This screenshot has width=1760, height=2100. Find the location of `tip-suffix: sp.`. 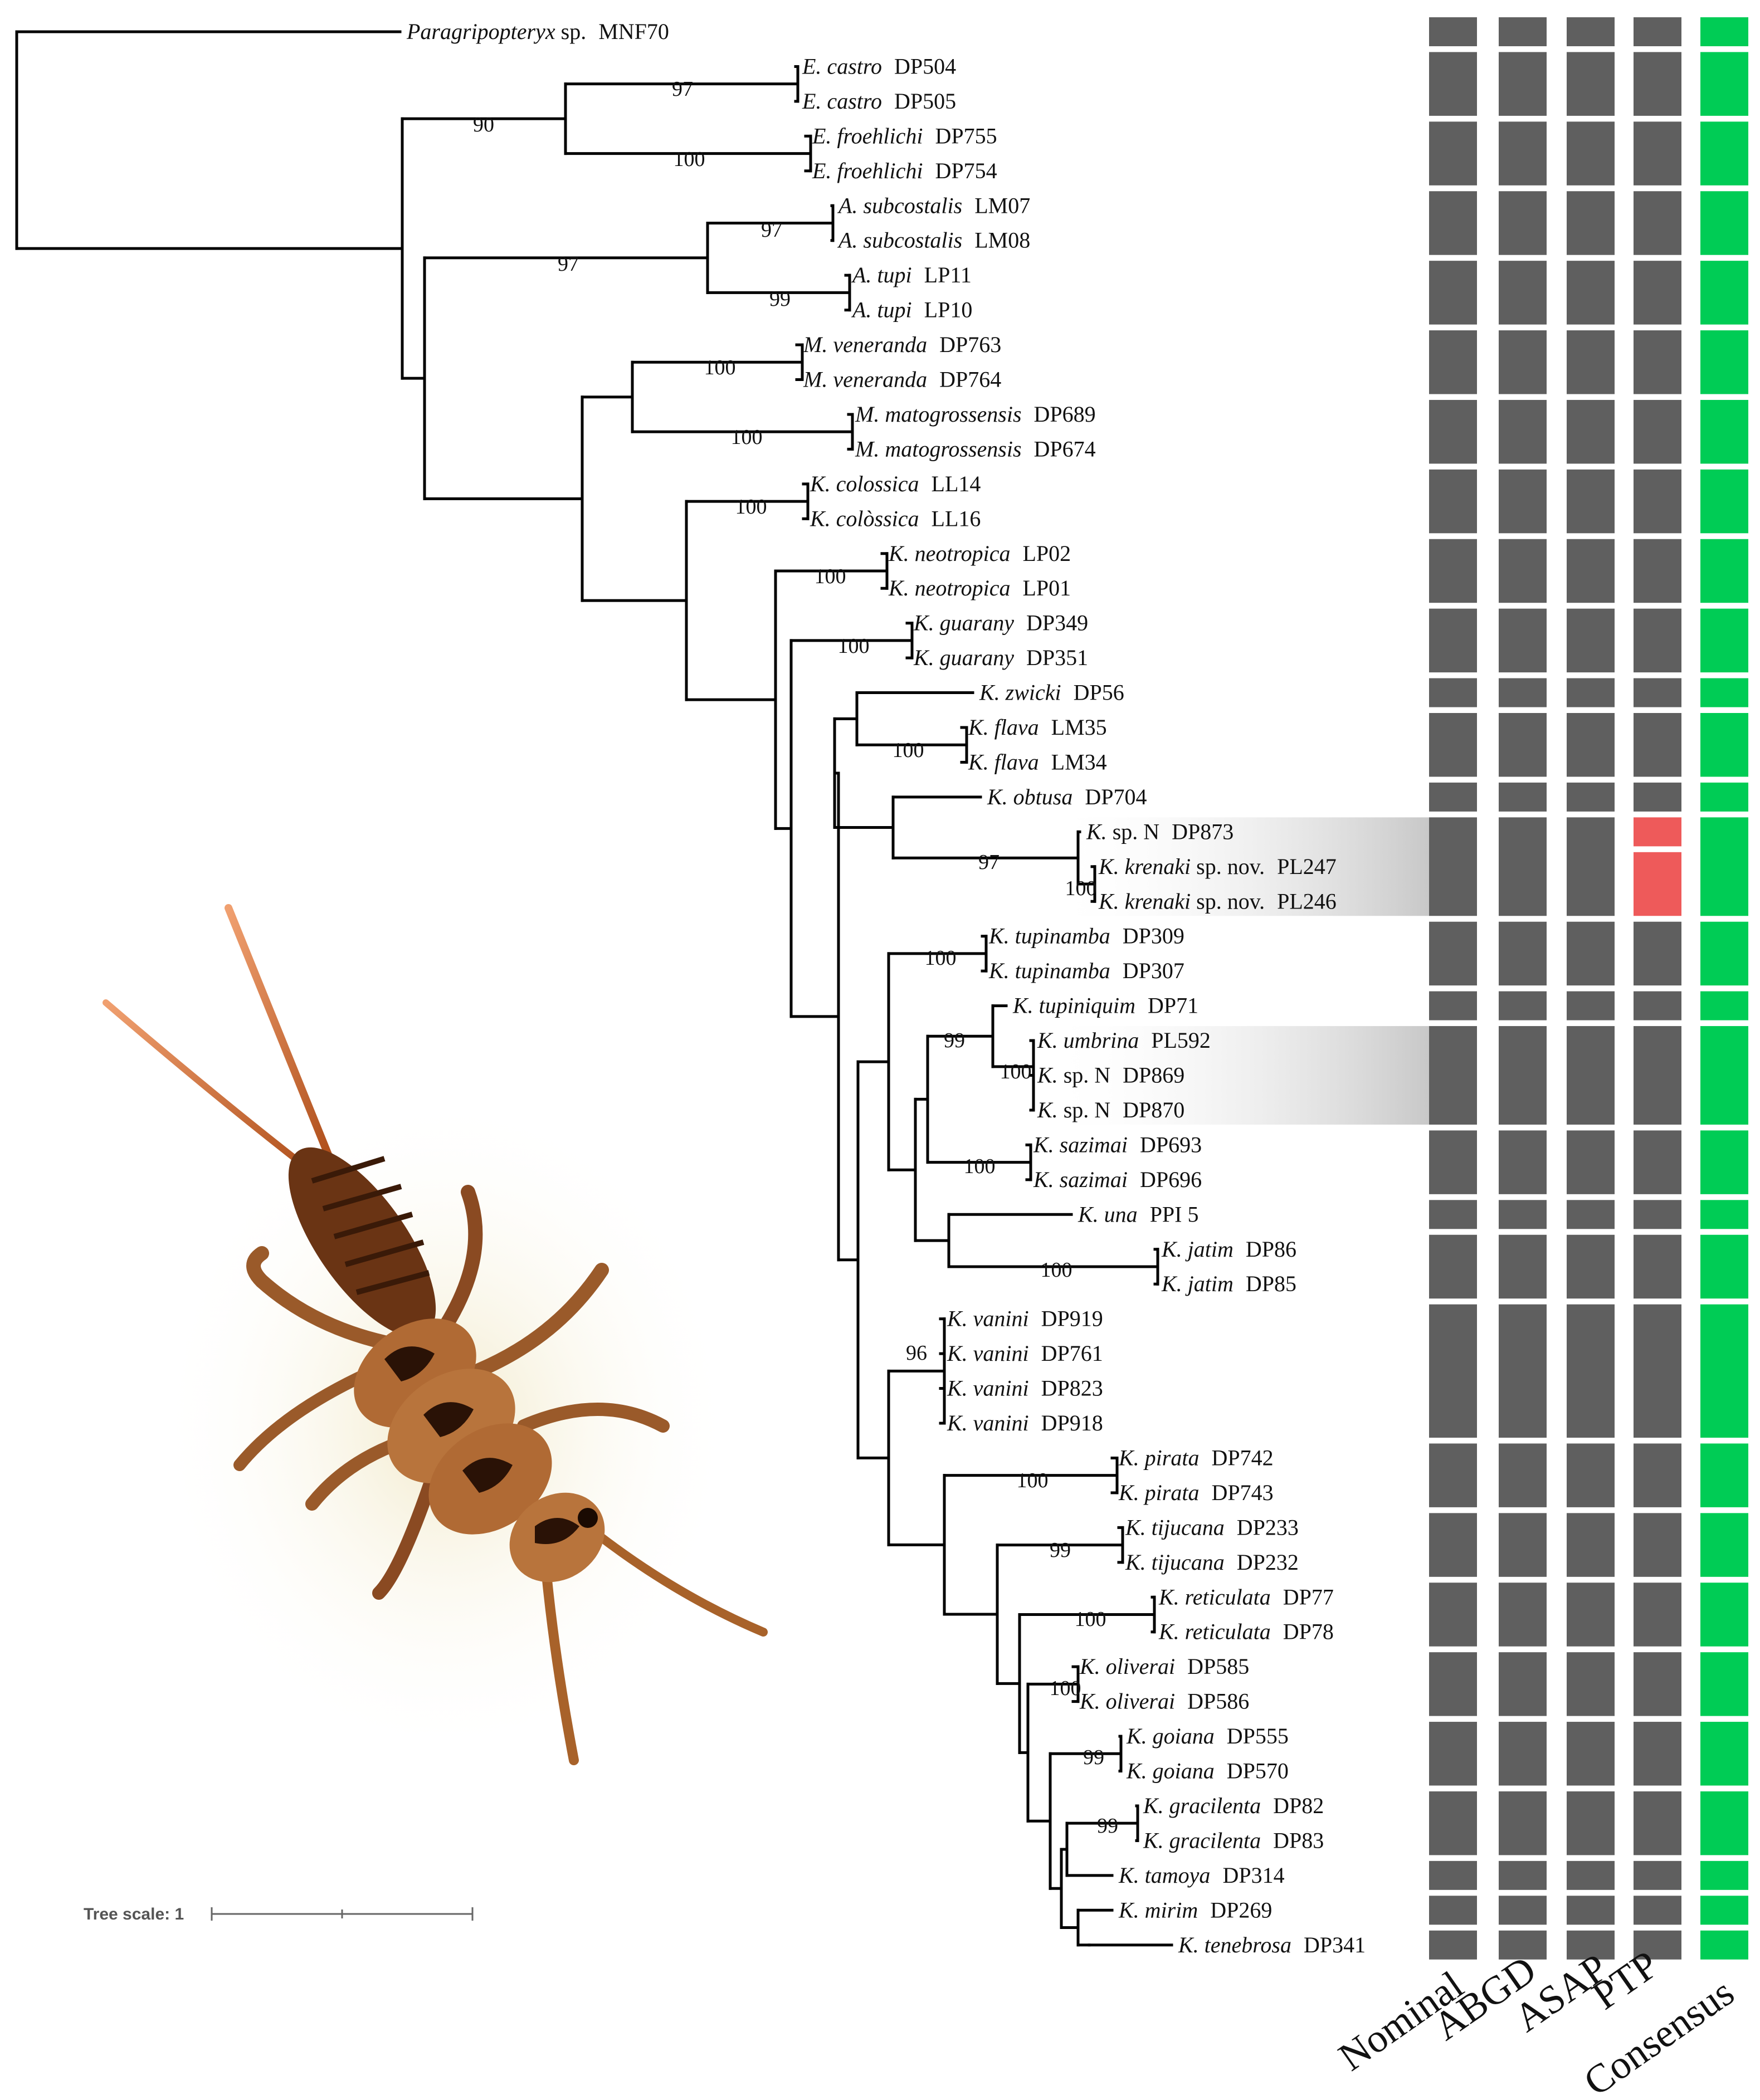

tip-suffix: sp. is located at coordinates (571, 31).